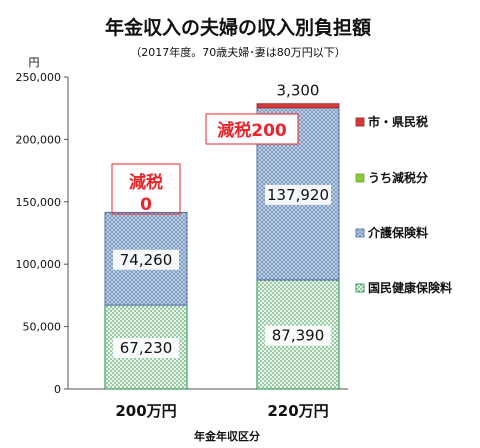 The image size is (480, 448). I want to click on annotations: 減税0 減税200, so click(205, 164).